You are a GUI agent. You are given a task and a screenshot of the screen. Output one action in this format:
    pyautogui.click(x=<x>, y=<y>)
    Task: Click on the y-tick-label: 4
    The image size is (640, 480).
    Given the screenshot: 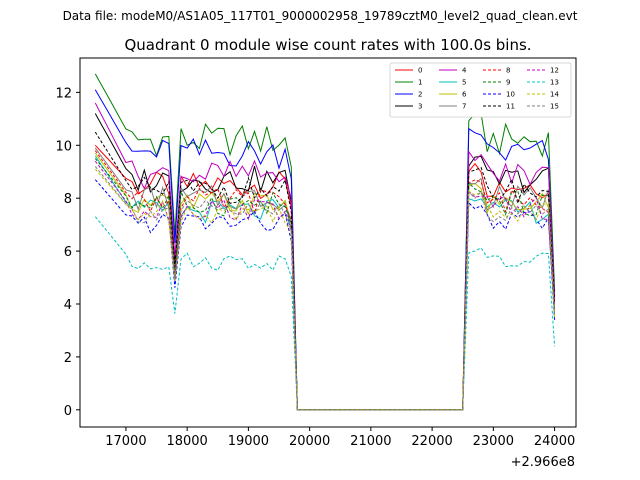 What is the action you would take?
    pyautogui.click(x=68, y=305)
    